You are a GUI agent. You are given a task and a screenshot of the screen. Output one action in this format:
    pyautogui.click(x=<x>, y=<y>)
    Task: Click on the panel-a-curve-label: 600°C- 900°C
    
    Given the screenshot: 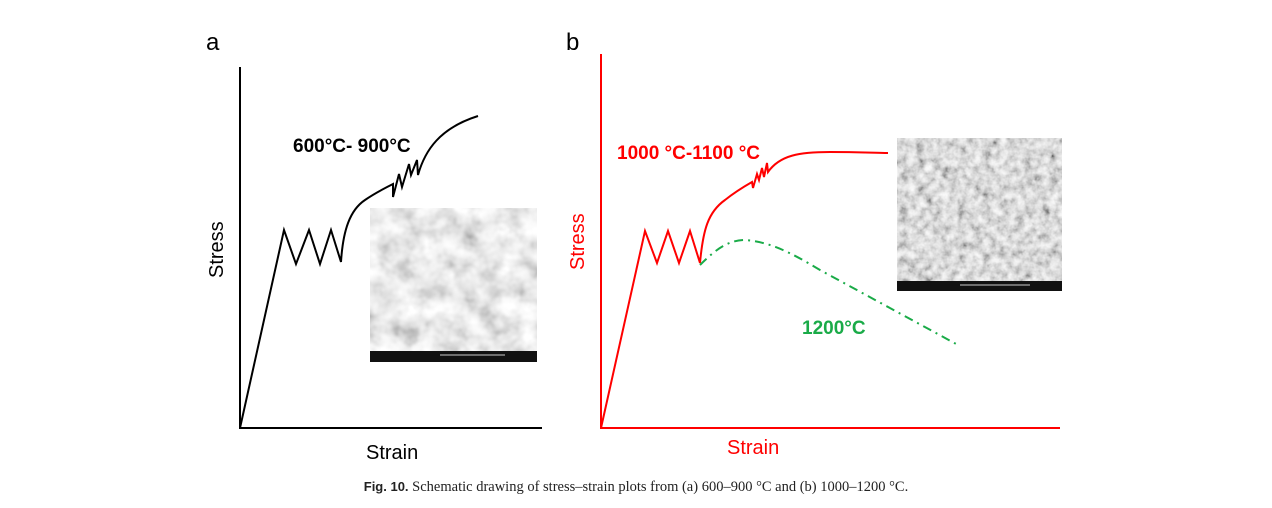 What is the action you would take?
    pyautogui.click(x=352, y=146)
    